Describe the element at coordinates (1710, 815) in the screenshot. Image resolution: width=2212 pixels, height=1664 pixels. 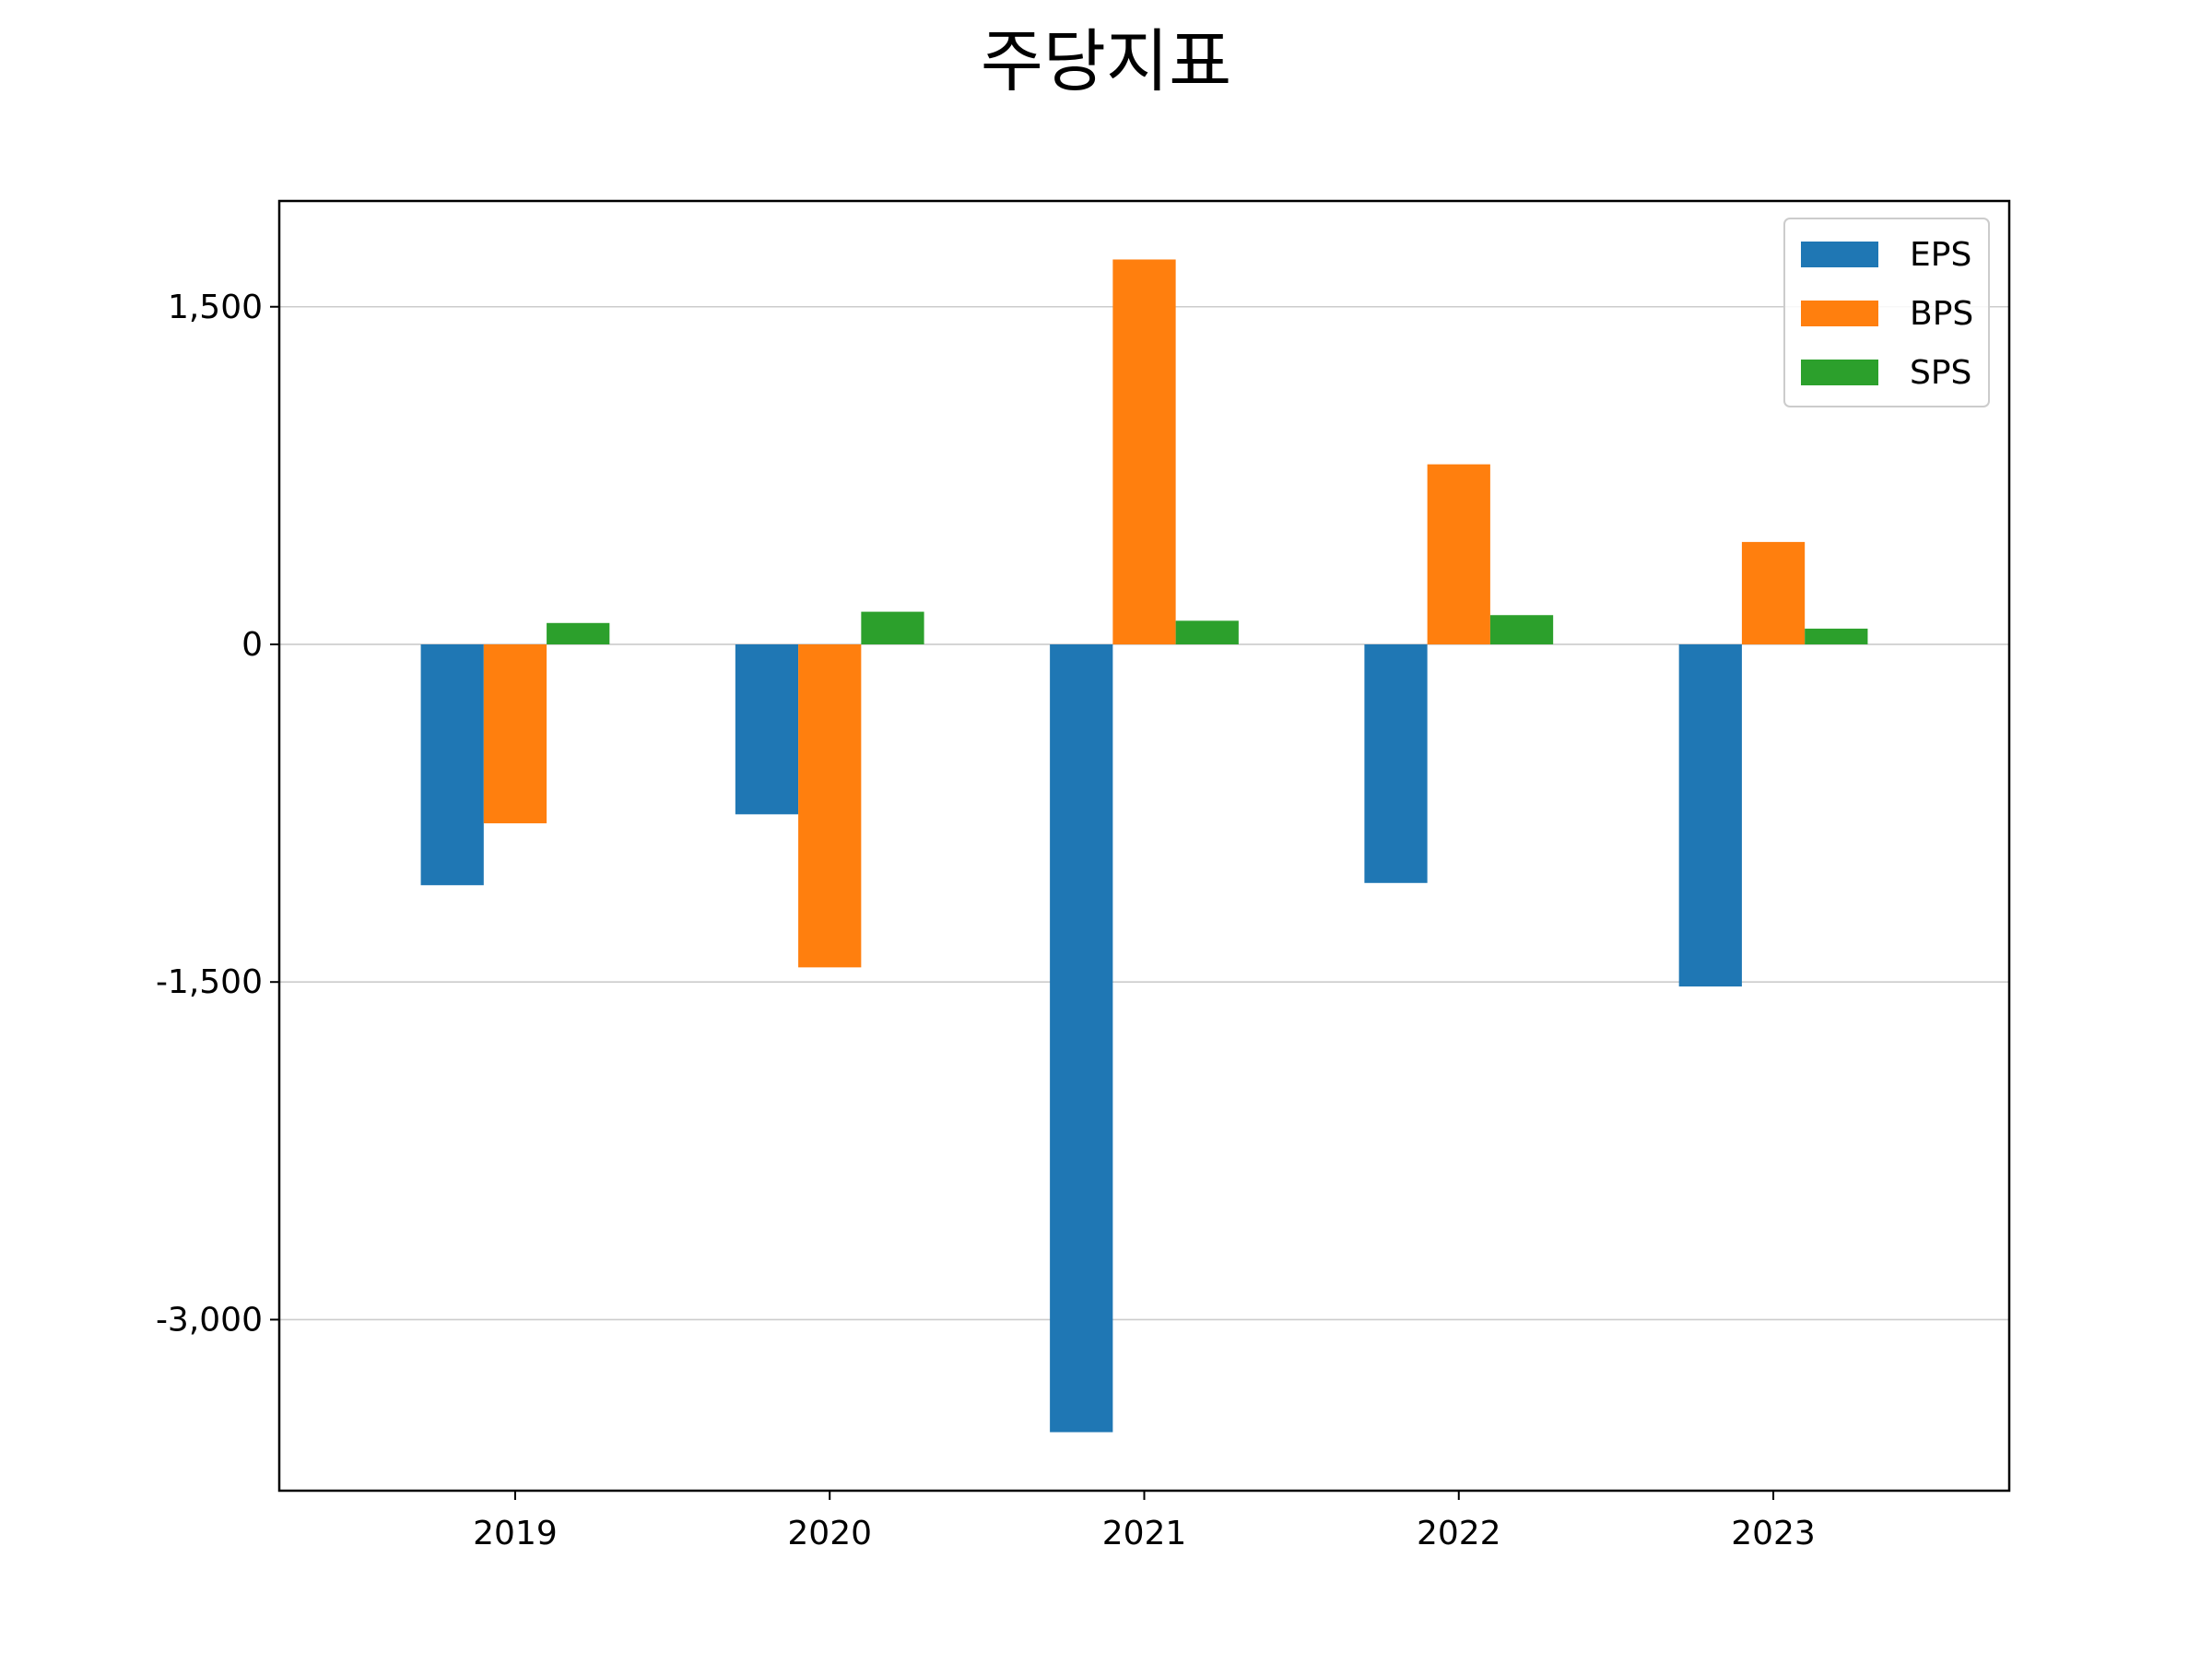
I see `bar-eps-2023` at that location.